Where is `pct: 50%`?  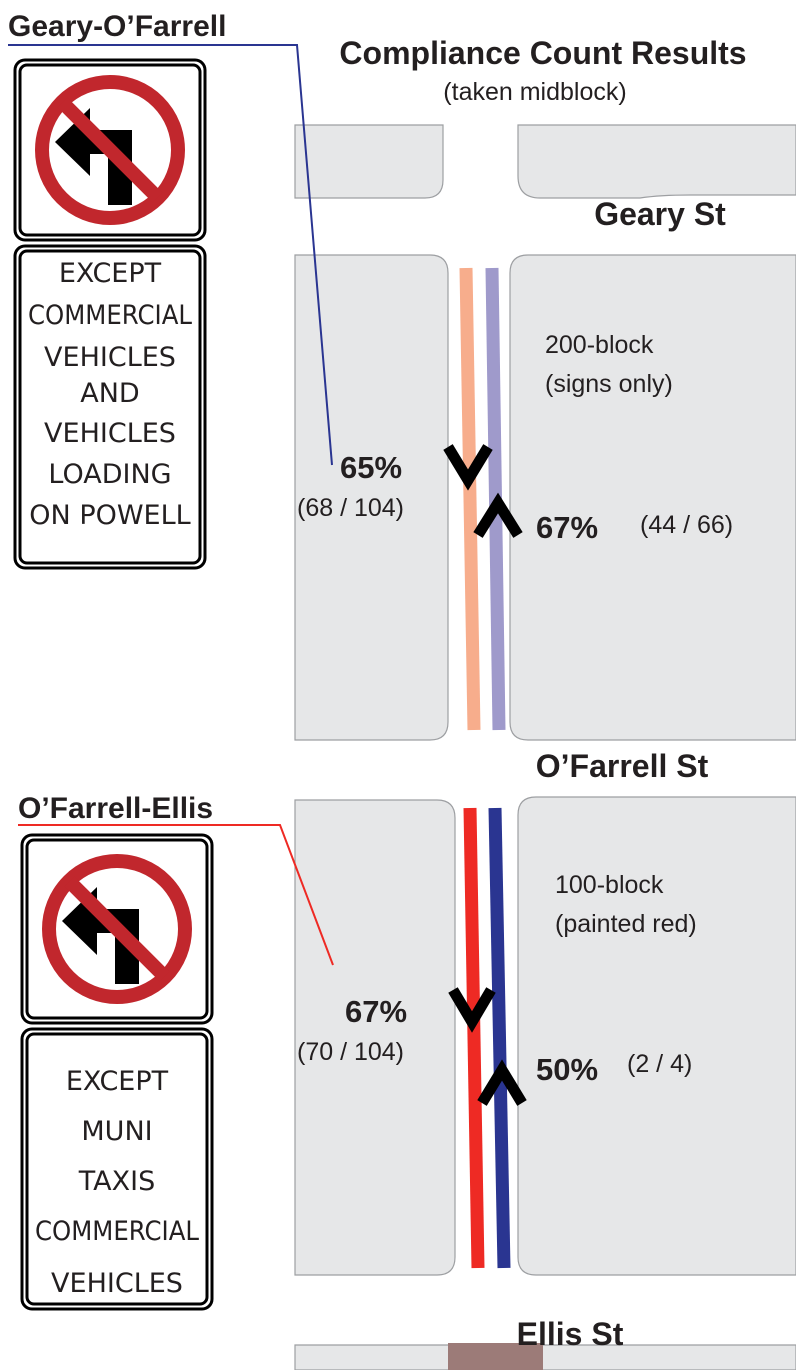 pct: 50% is located at coordinates (567, 1069).